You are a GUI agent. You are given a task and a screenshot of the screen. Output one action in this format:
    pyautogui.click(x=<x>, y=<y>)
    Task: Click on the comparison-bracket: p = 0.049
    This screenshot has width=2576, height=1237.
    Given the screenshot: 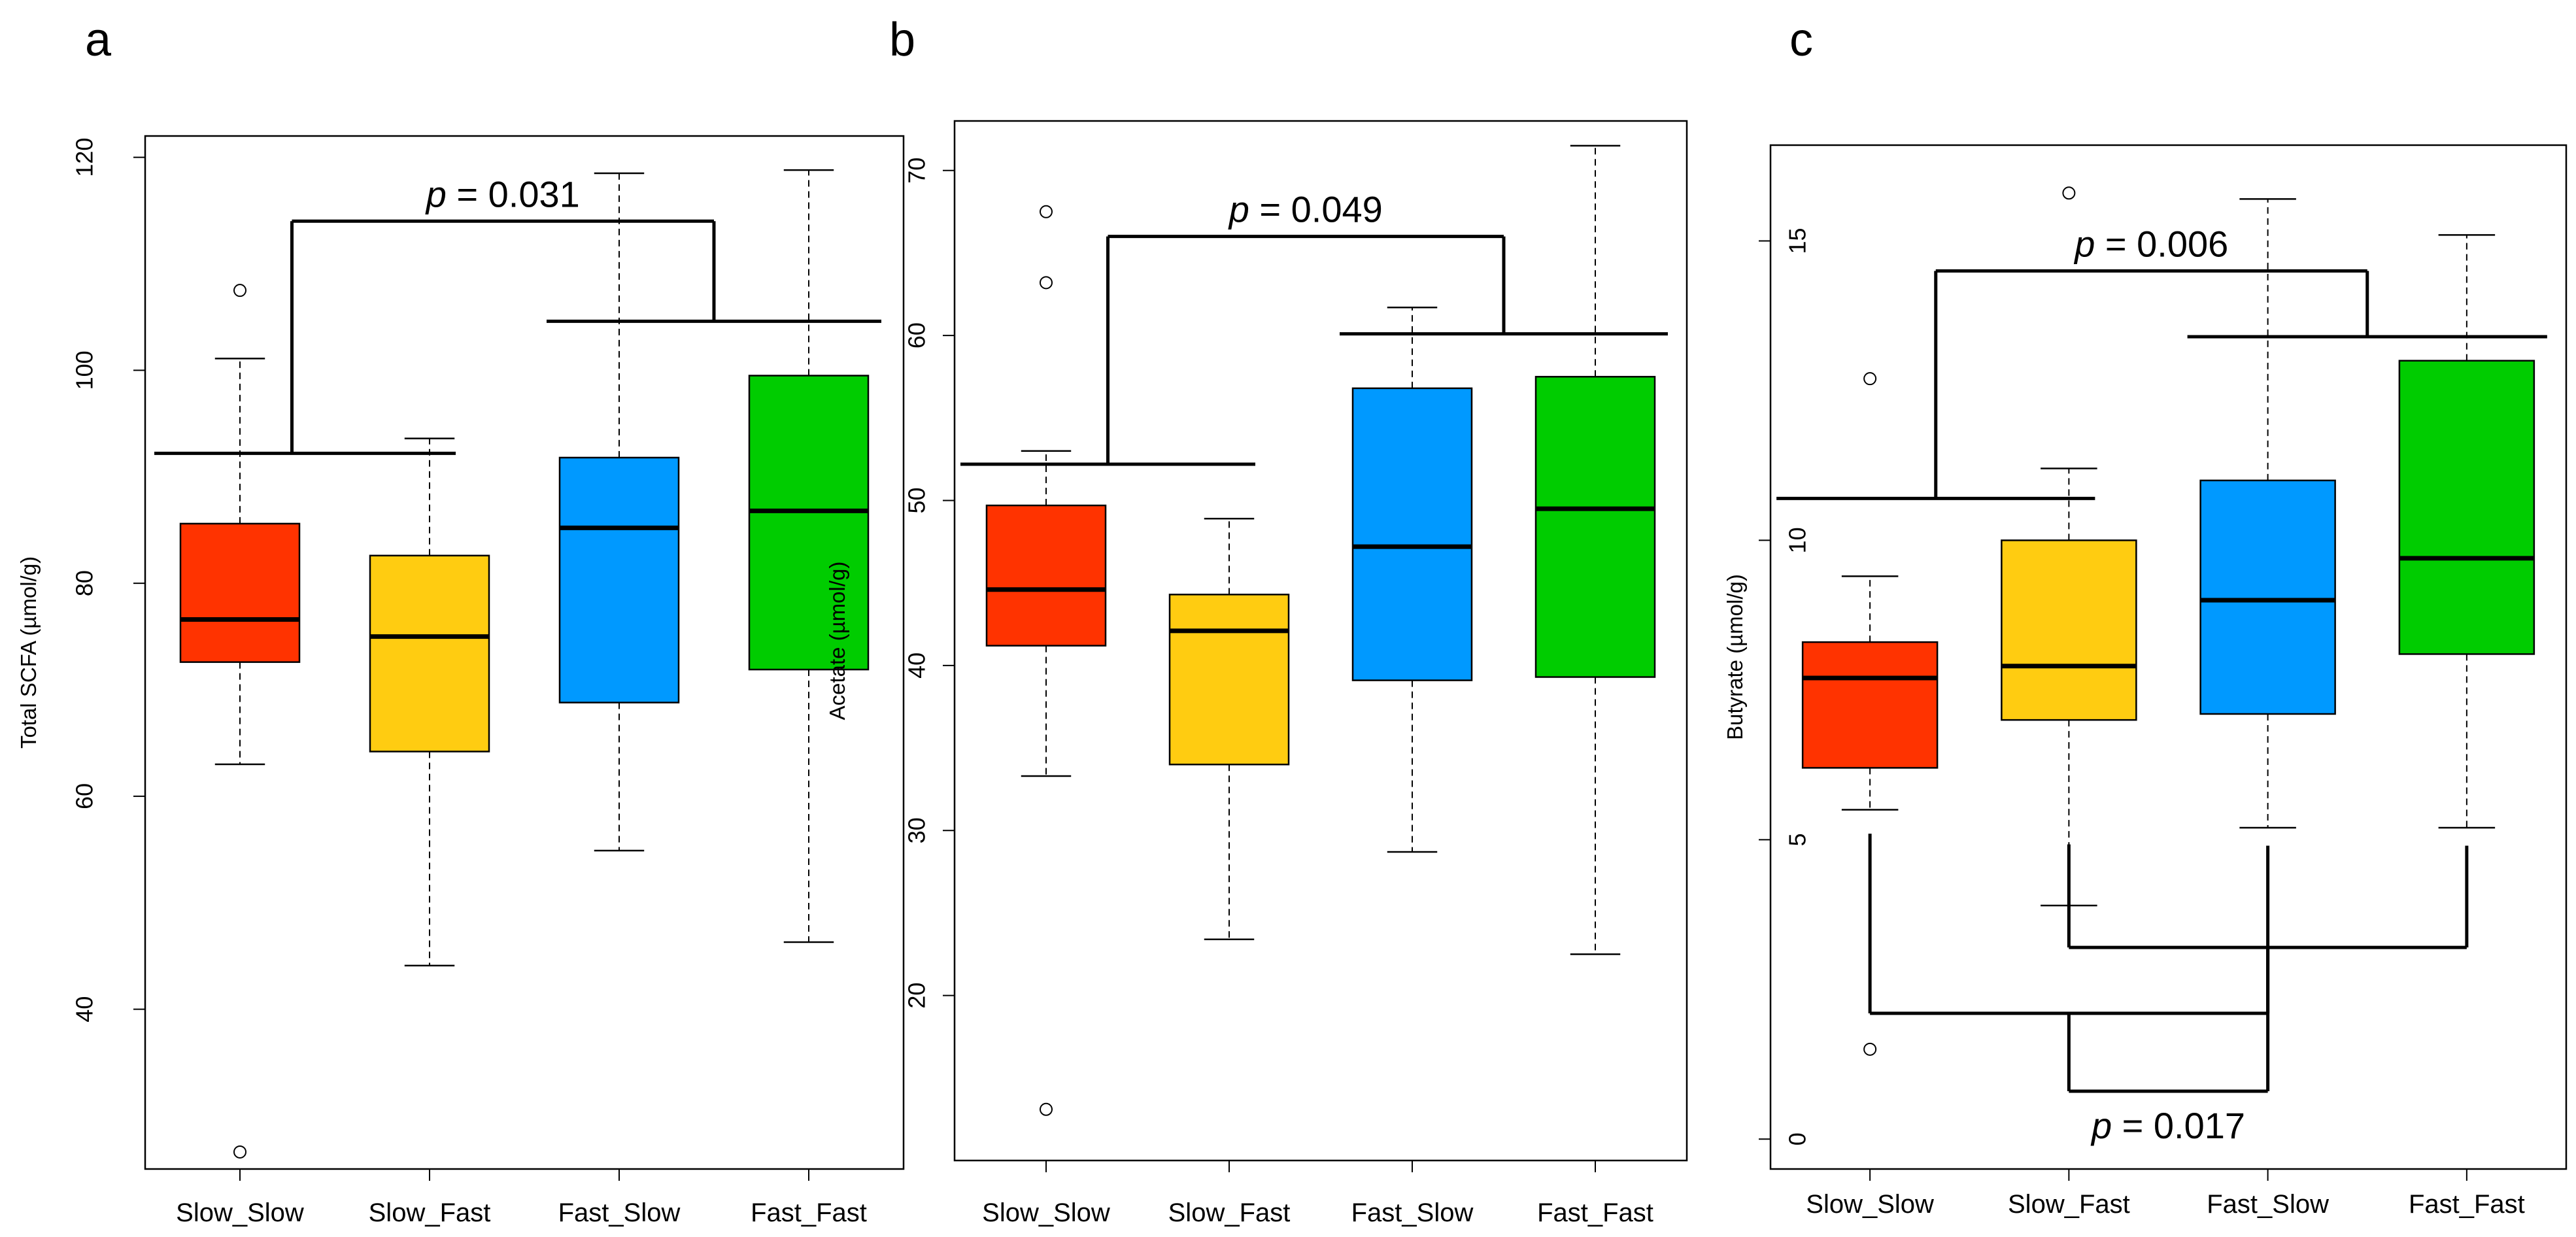 What is the action you would take?
    pyautogui.click(x=1314, y=327)
    